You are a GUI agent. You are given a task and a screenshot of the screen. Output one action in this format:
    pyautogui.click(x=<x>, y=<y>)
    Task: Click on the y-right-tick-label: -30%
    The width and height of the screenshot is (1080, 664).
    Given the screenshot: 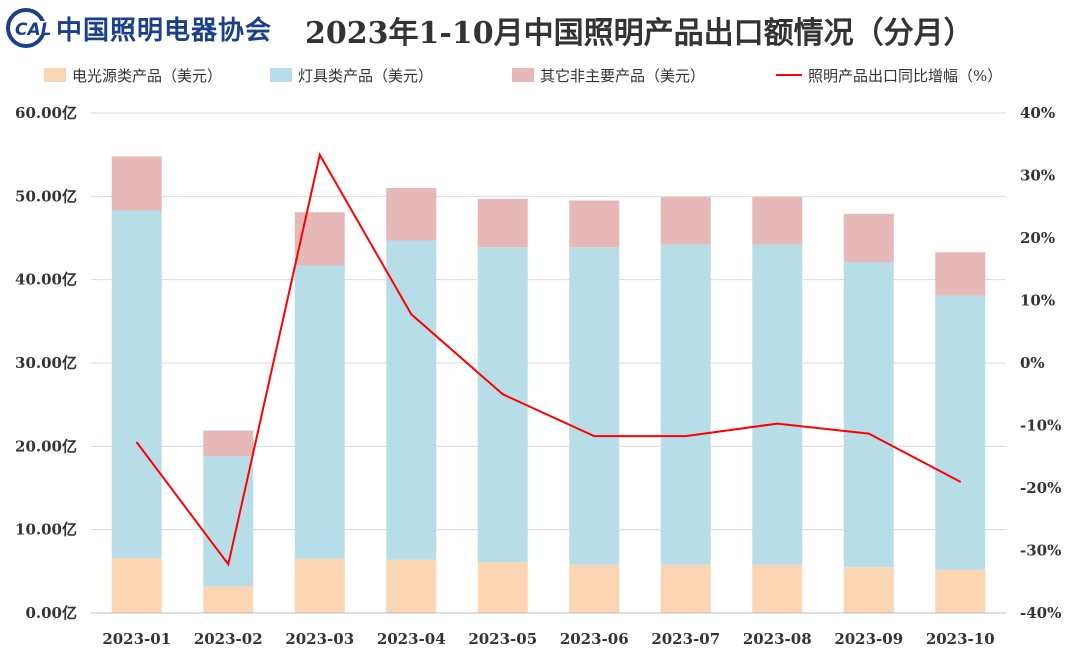 What is the action you would take?
    pyautogui.click(x=1040, y=551)
    